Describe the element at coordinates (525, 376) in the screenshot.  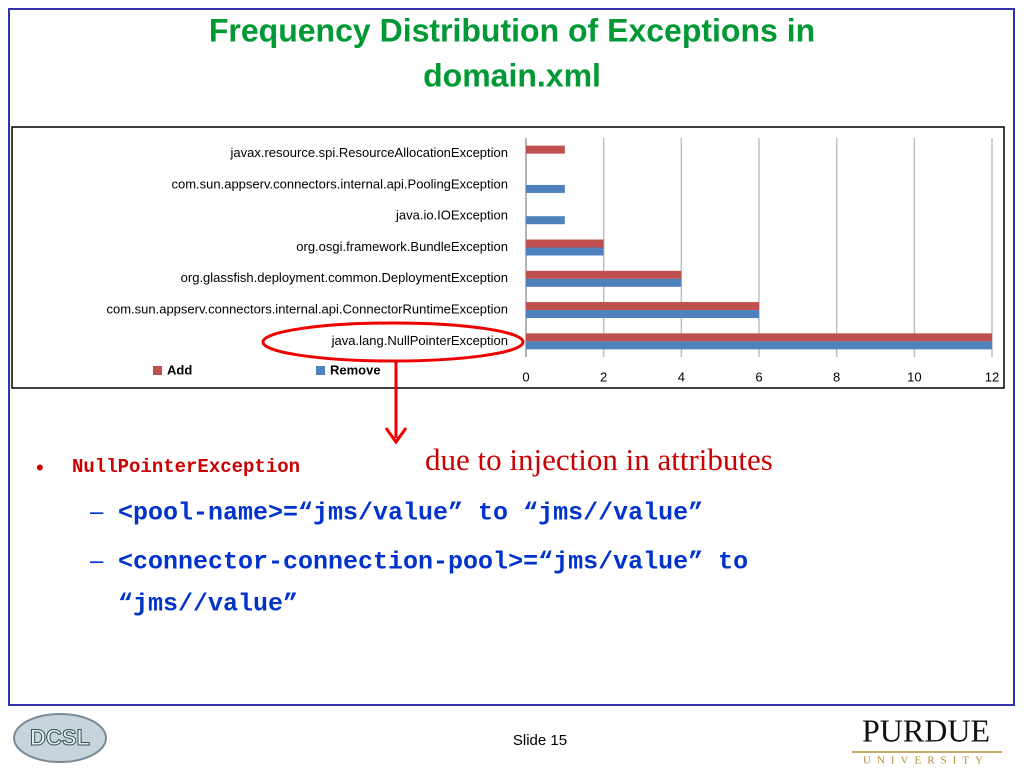
I see `x-tick-label: 0` at that location.